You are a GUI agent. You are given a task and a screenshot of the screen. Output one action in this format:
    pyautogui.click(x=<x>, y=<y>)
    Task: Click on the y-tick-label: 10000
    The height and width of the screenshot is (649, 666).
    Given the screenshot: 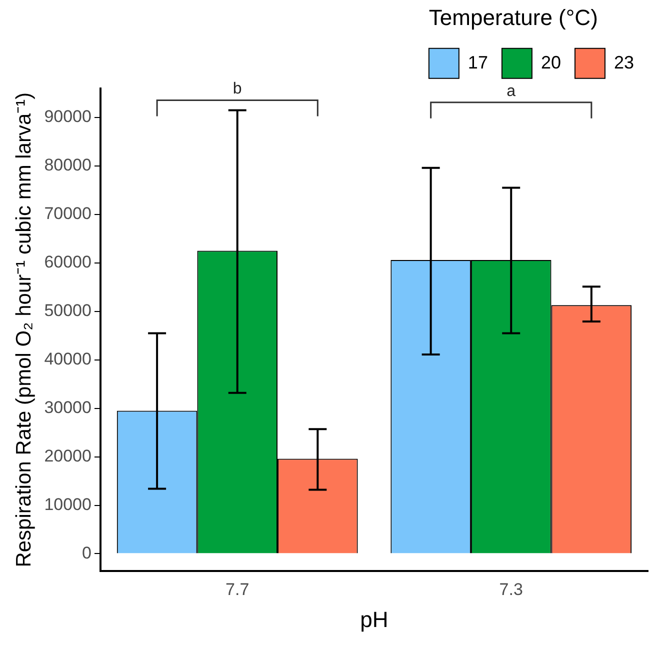 What is the action you would take?
    pyautogui.click(x=68, y=504)
    